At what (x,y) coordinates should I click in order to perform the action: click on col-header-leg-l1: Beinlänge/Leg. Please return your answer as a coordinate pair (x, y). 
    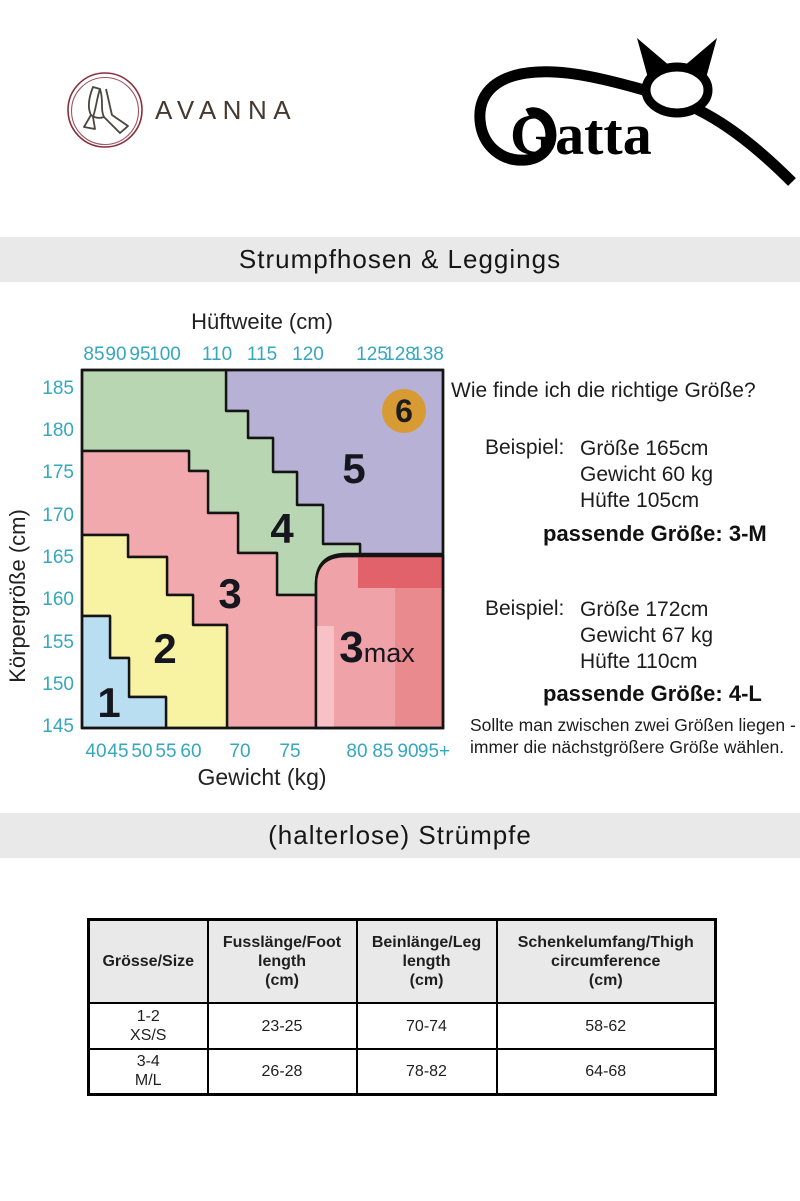
    Looking at the image, I should click on (426, 942).